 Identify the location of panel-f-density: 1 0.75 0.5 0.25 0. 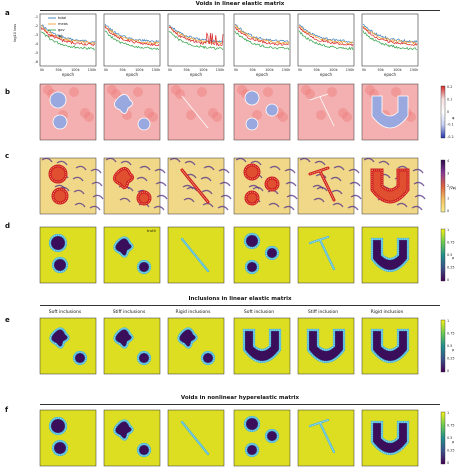
(247, 438).